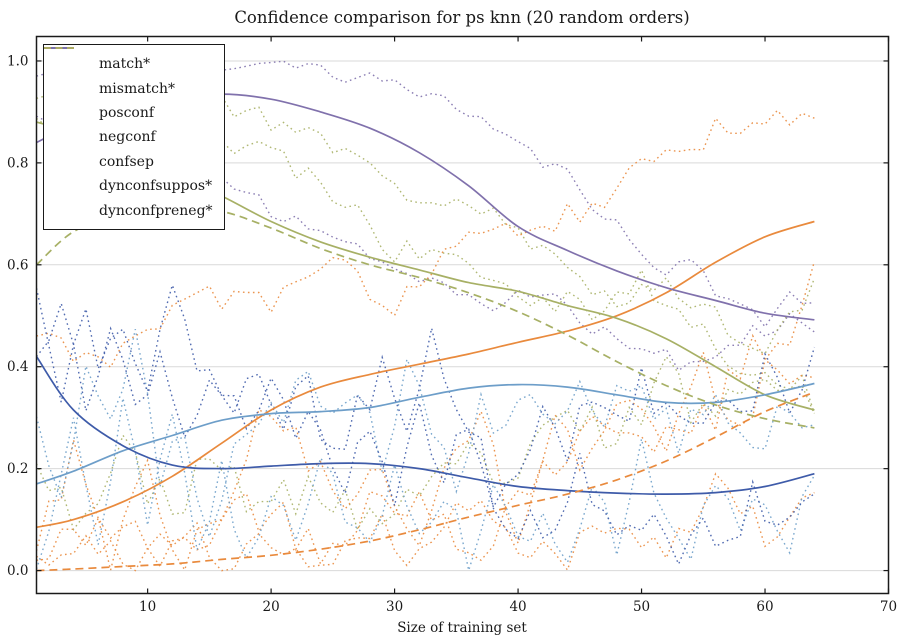 The width and height of the screenshot is (906, 644). What do you see at coordinates (425, 522) in the screenshot?
I see `run-line-dynconfsuppos` at bounding box center [425, 522].